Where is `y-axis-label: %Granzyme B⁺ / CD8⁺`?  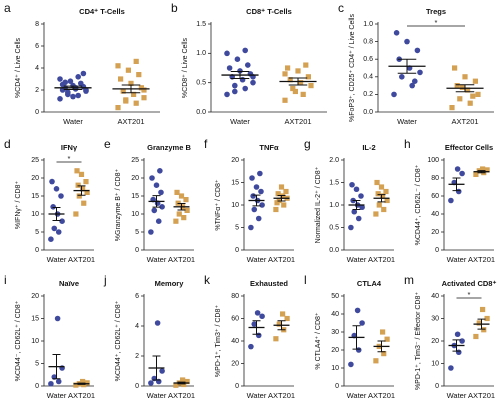
y-axis-label: %Granzyme B⁺ / CD8⁺ is located at coordinates (118, 205).